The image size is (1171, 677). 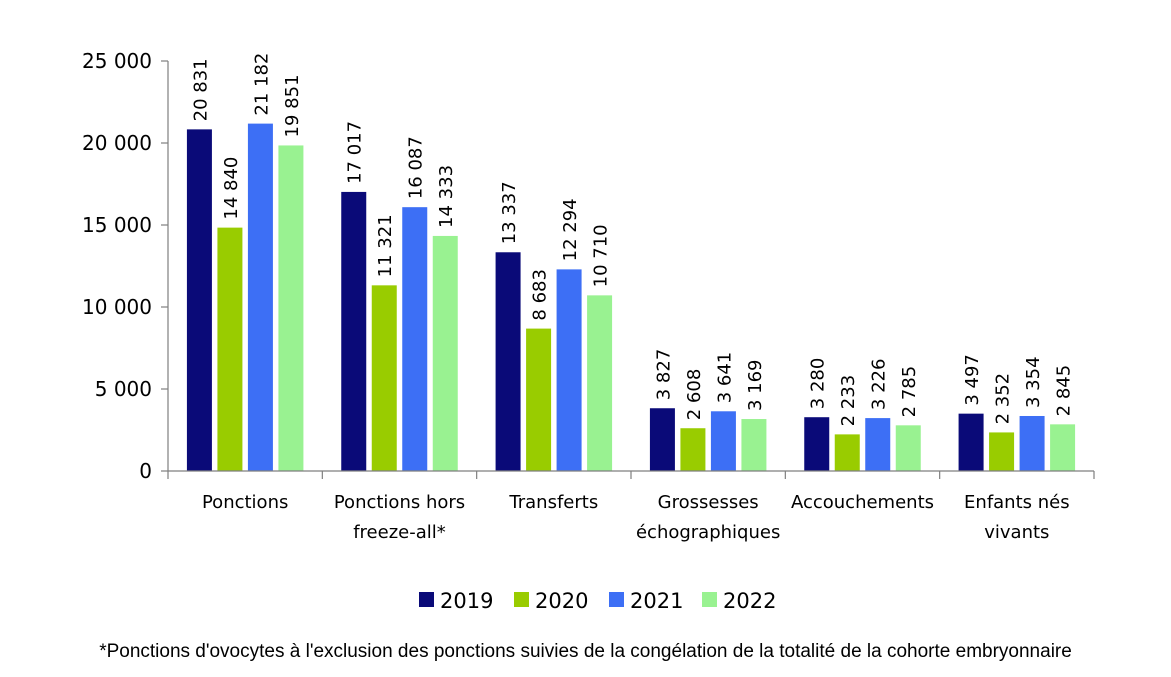 What do you see at coordinates (909, 392) in the screenshot?
I see `bar-value-label: 2 785` at bounding box center [909, 392].